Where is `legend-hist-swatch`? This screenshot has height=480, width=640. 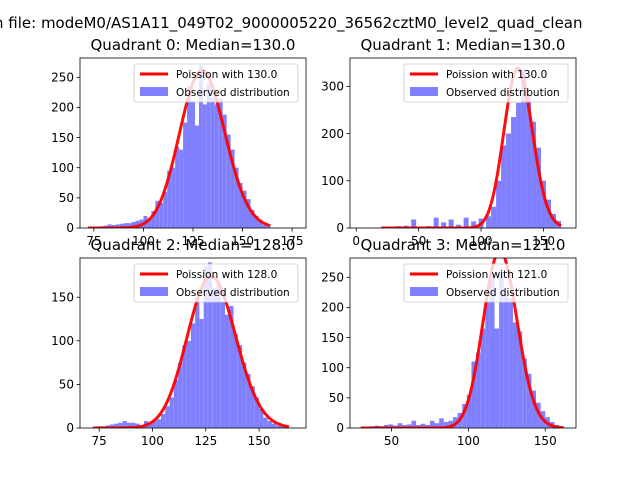
legend-hist-swatch is located at coordinates (424, 91).